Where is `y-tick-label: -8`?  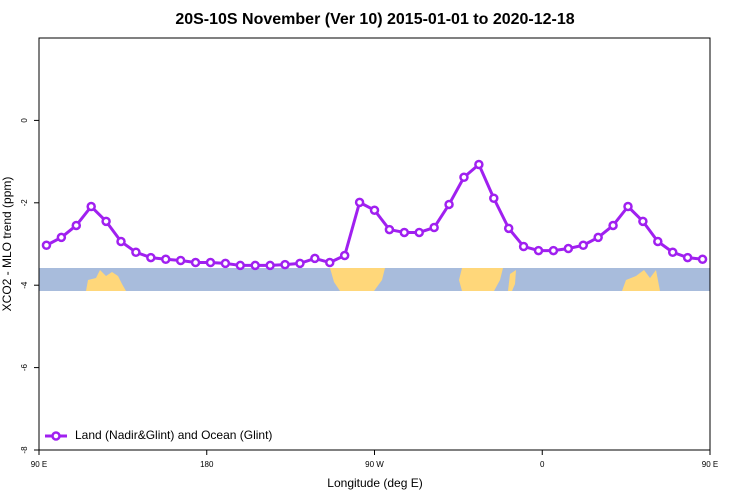 y-tick-label: -8 is located at coordinates (24, 450).